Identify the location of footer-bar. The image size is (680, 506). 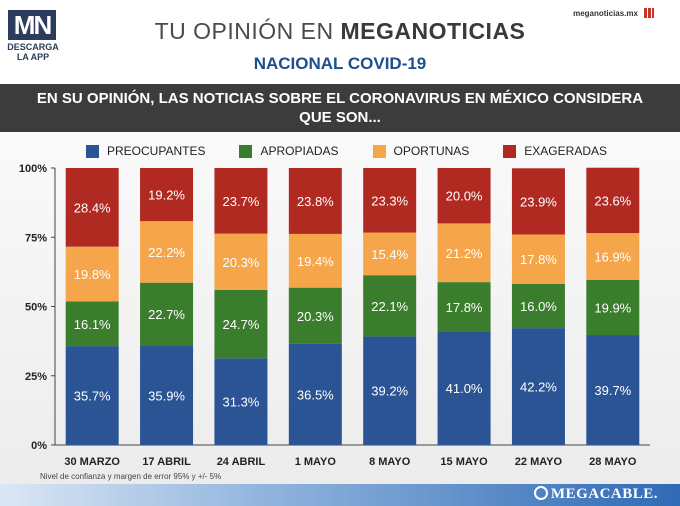
(340, 495).